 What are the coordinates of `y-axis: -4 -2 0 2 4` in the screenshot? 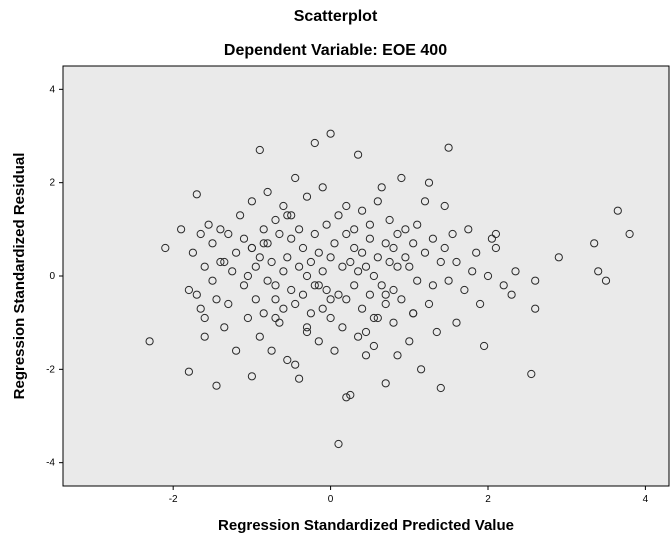 It's located at (54, 276).